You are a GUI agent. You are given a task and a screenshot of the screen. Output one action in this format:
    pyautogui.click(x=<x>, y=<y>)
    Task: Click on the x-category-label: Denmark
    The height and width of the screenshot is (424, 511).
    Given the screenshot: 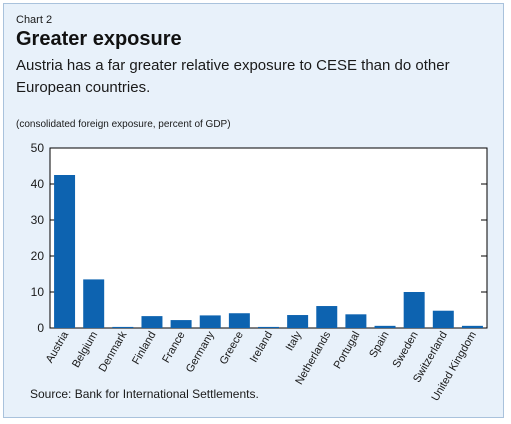 What is the action you would take?
    pyautogui.click(x=113, y=351)
    